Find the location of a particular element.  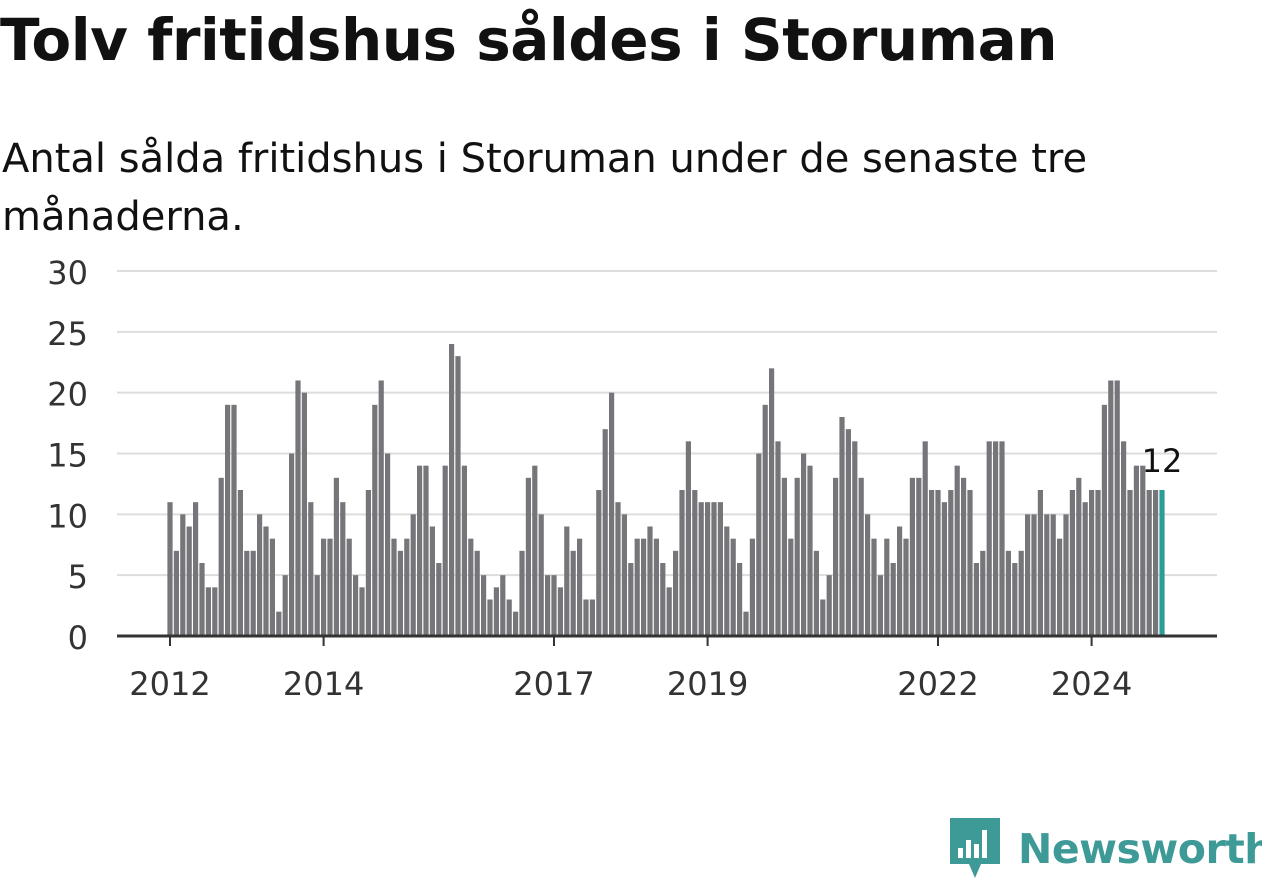

y-tick-label: 15 is located at coordinates (67, 456).